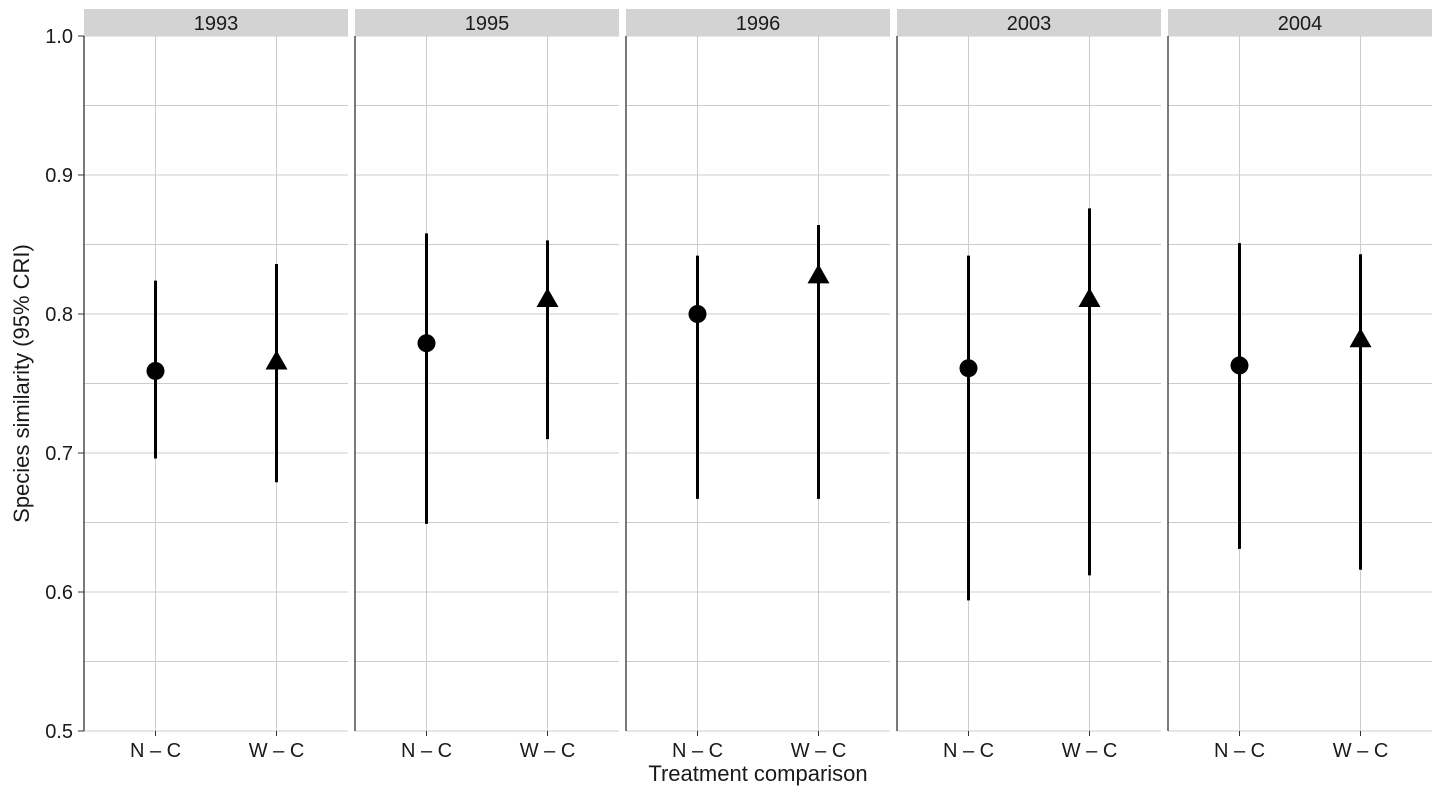 The width and height of the screenshot is (1440, 786). I want to click on facet-label: 1995, so click(487, 24).